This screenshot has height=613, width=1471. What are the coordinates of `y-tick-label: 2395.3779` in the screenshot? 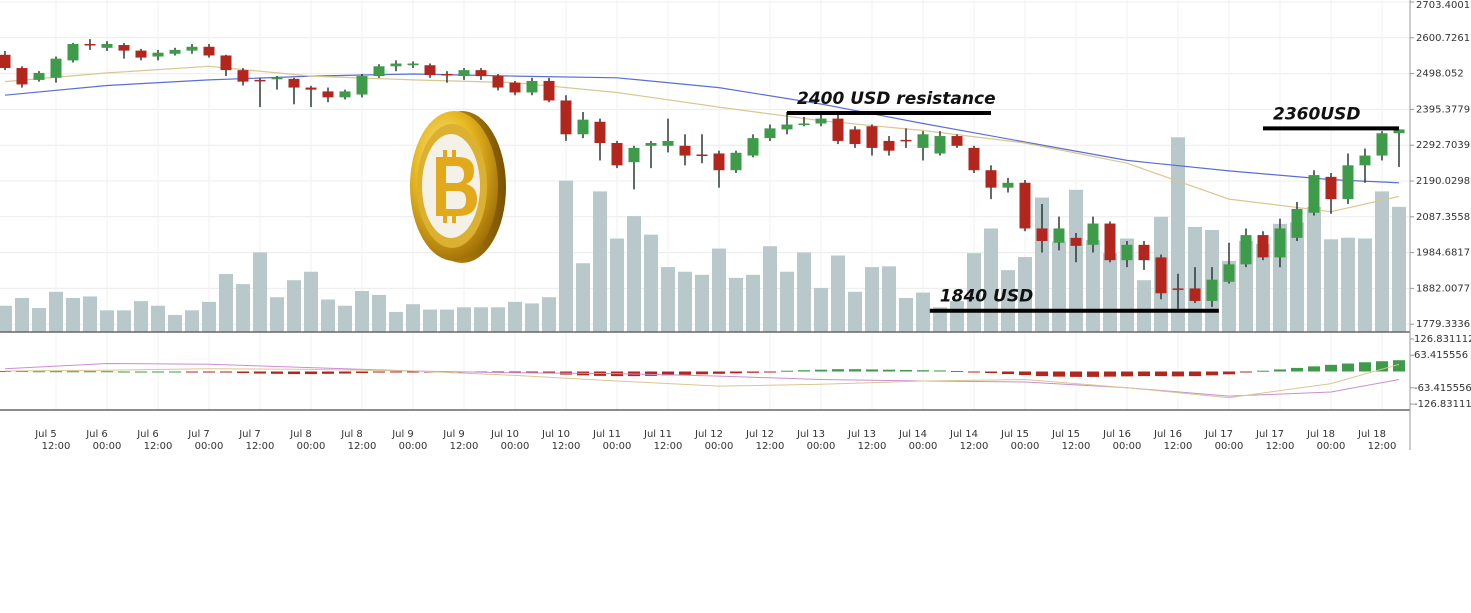 It's located at (1443, 109).